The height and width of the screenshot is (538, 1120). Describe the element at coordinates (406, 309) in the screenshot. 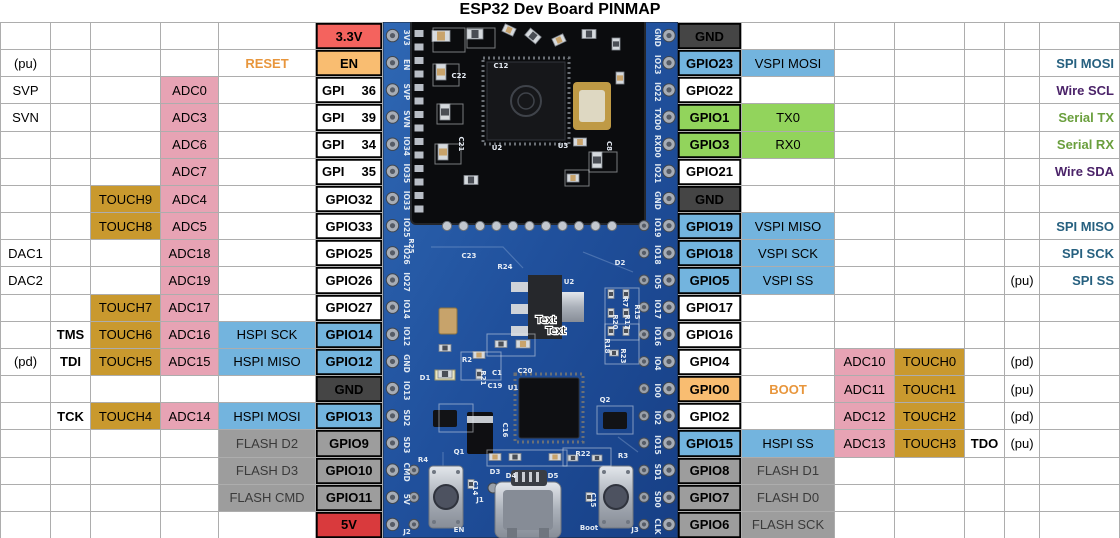

I see `silkscreen-text: IO14` at that location.